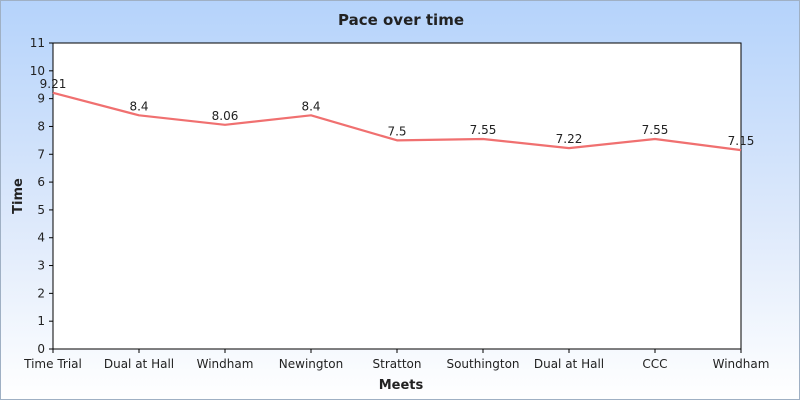 This screenshot has height=401, width=800. I want to click on y-tick-label: 10, so click(37, 71).